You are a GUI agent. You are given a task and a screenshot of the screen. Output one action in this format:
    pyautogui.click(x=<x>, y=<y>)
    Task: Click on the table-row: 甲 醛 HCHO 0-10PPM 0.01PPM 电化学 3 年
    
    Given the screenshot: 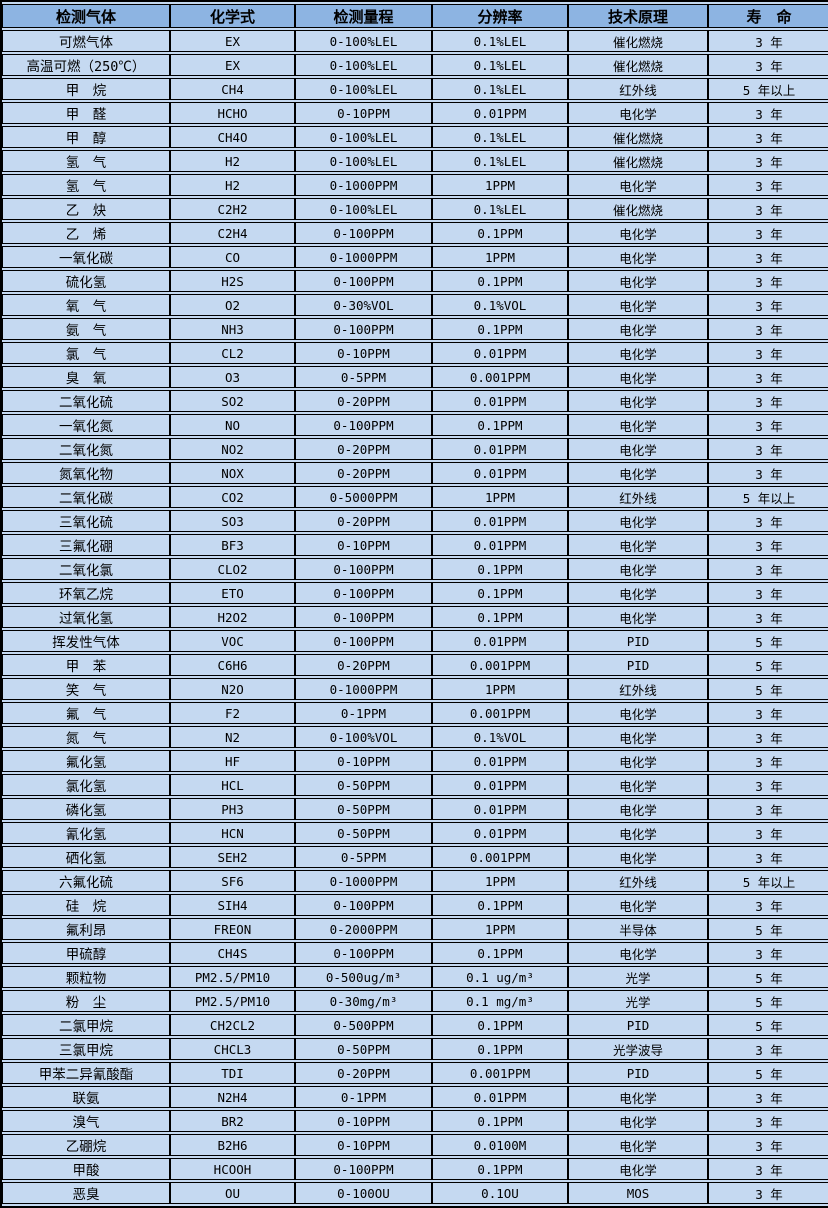 What is the action you would take?
    pyautogui.click(x=415, y=113)
    